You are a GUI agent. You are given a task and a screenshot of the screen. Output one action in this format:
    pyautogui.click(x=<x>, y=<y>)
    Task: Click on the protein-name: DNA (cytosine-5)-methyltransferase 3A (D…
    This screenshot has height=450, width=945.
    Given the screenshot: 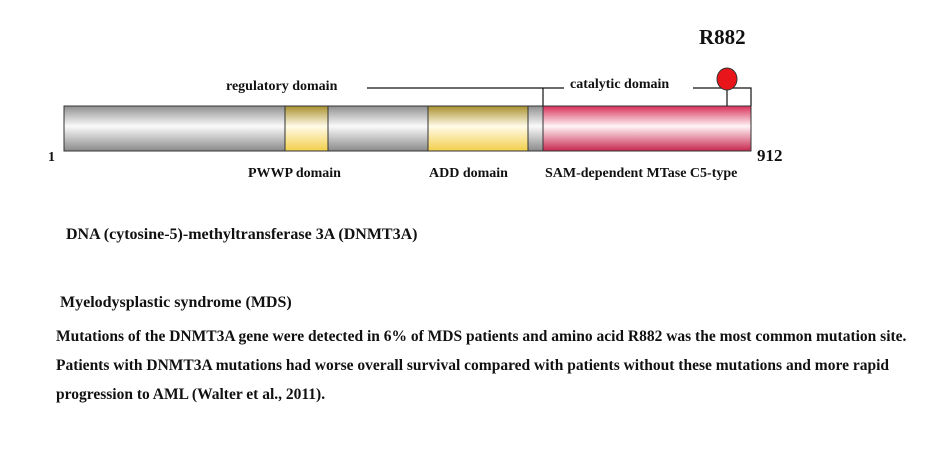 What is the action you would take?
    pyautogui.click(x=242, y=234)
    